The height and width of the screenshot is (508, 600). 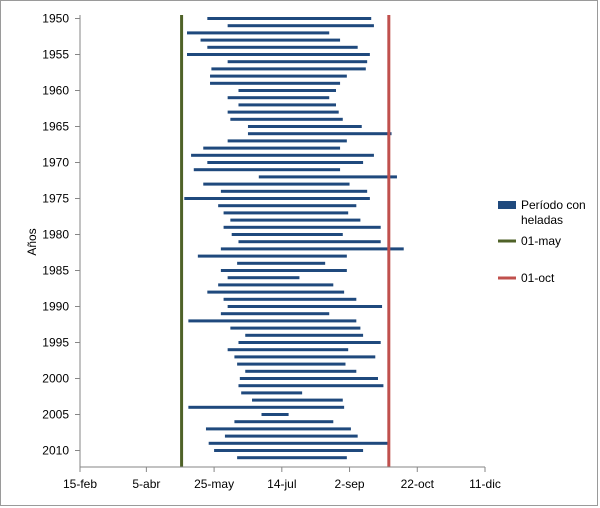 I want to click on frost-period-bar-1971, so click(x=267, y=170).